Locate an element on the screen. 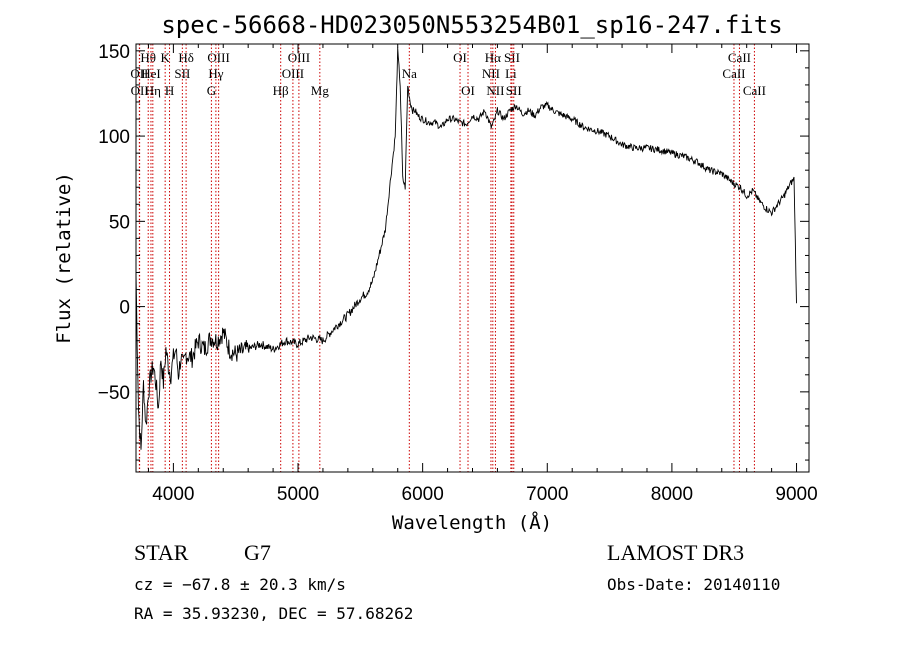 This screenshot has width=900, height=649. x-tick-label: 4000 is located at coordinates (173, 494).